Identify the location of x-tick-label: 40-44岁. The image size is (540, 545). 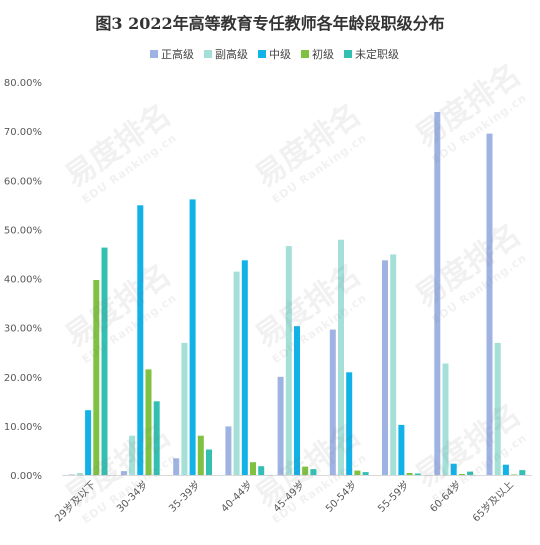
(236, 496).